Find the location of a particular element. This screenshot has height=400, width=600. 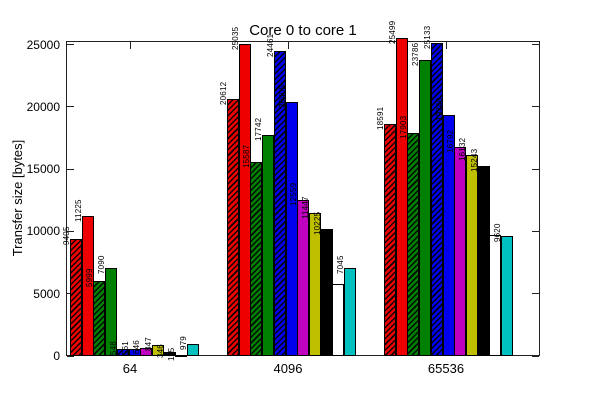

bar-value-label: 25035 is located at coordinates (235, 38).